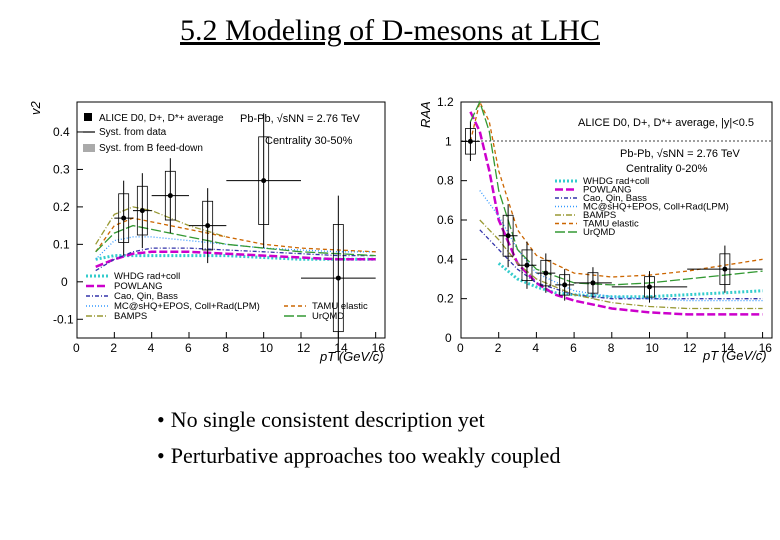 The image size is (780, 540). I want to click on legend-box-feeddown, so click(89, 148).